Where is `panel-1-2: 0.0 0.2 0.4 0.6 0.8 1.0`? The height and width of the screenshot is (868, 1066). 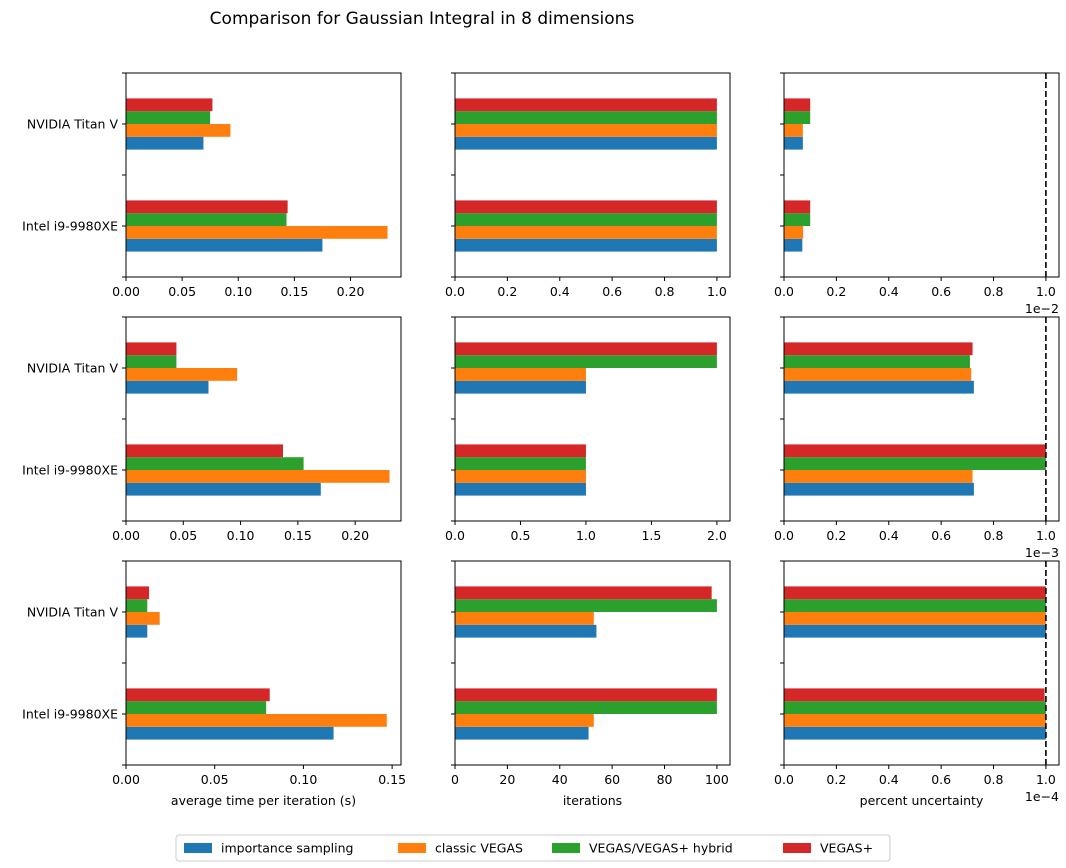 panel-1-2: 0.0 0.2 0.4 0.6 0.8 1.0 is located at coordinates (588, 185).